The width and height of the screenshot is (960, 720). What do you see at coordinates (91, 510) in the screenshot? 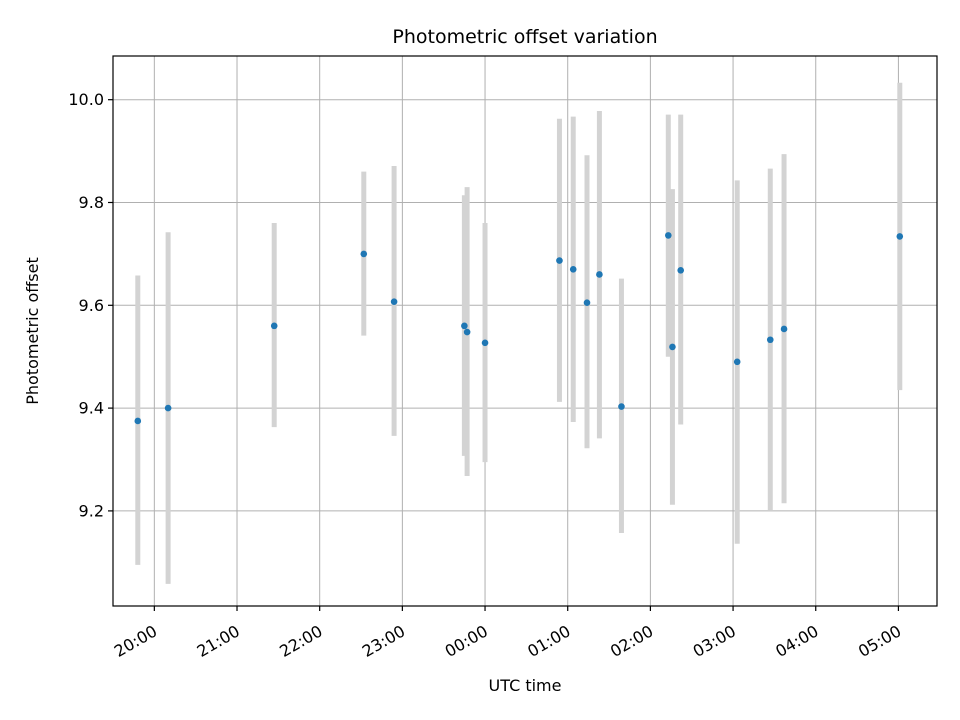
I see `y-tick-label: 9.2` at bounding box center [91, 510].